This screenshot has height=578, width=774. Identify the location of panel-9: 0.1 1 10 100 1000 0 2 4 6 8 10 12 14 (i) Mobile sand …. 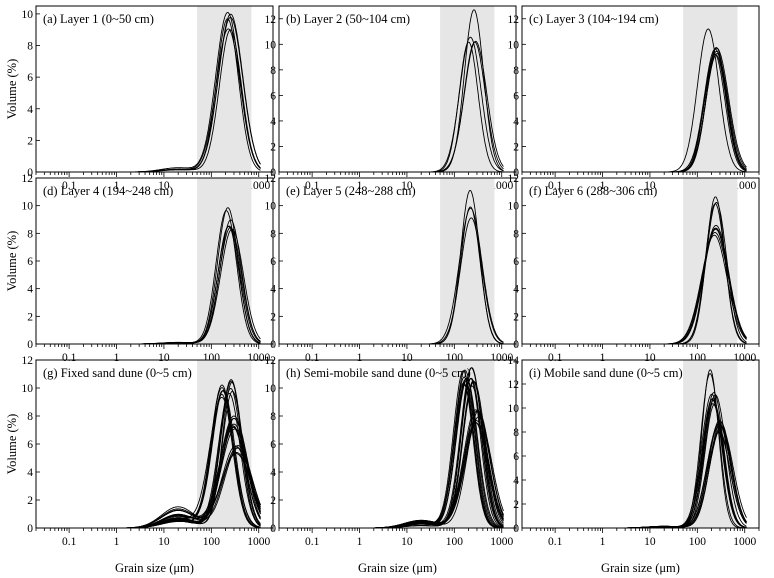
(634, 465).